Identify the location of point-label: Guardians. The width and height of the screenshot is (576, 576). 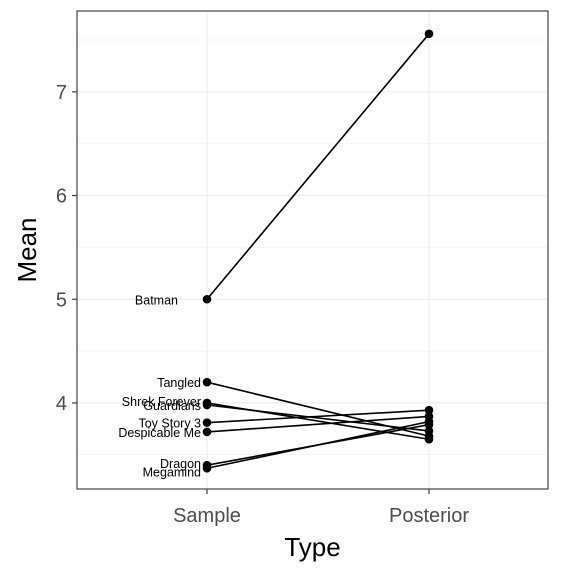
(172, 406).